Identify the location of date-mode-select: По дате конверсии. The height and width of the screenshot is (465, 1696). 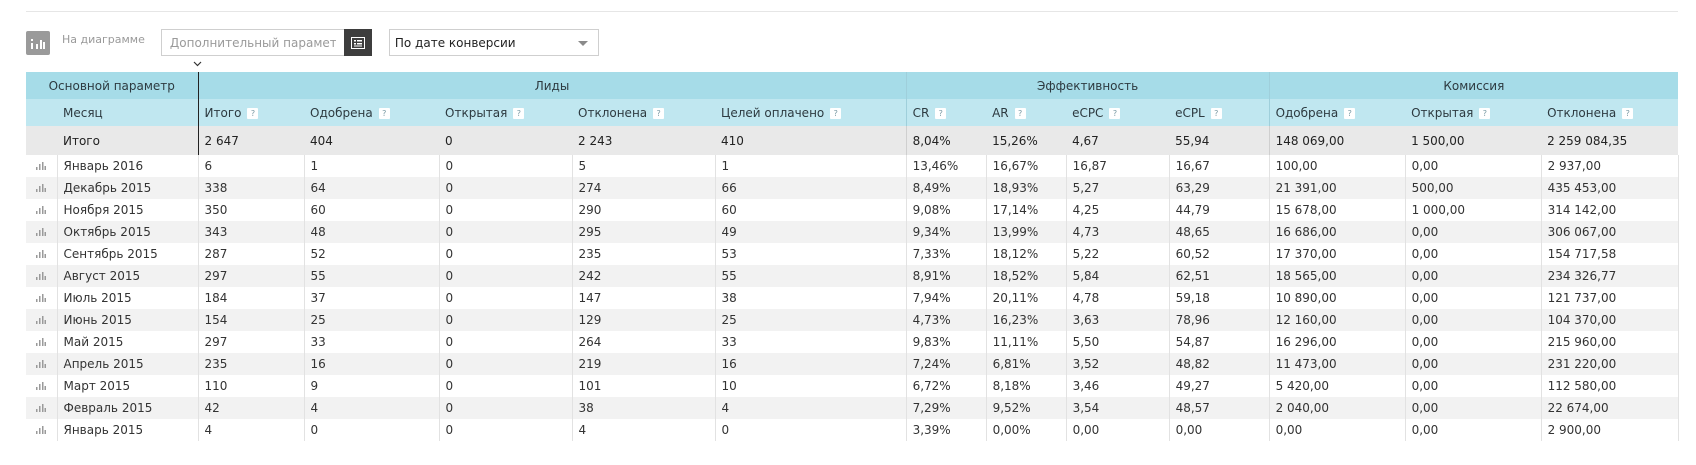
(493, 42).